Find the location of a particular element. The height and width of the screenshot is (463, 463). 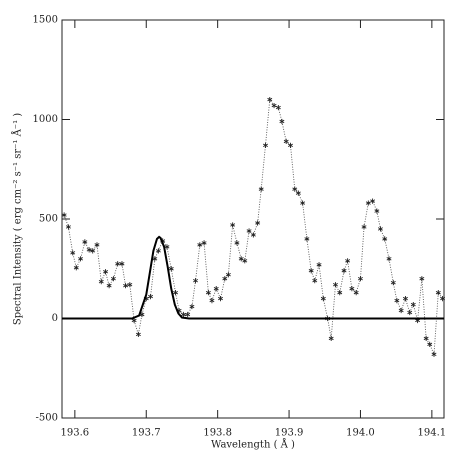

x-axis-label: Wavelength ( Å ) is located at coordinates (253, 445).